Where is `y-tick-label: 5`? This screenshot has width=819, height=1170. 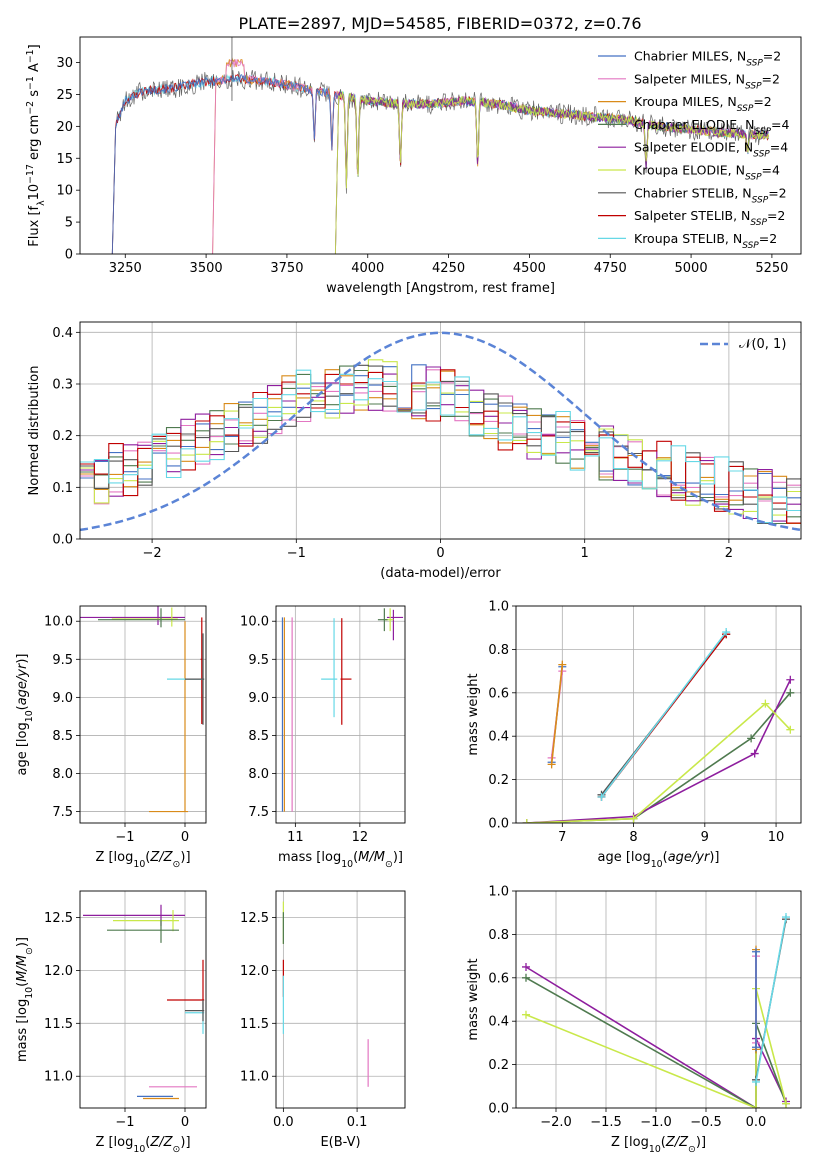
y-tick-label: 5 is located at coordinates (69, 223).